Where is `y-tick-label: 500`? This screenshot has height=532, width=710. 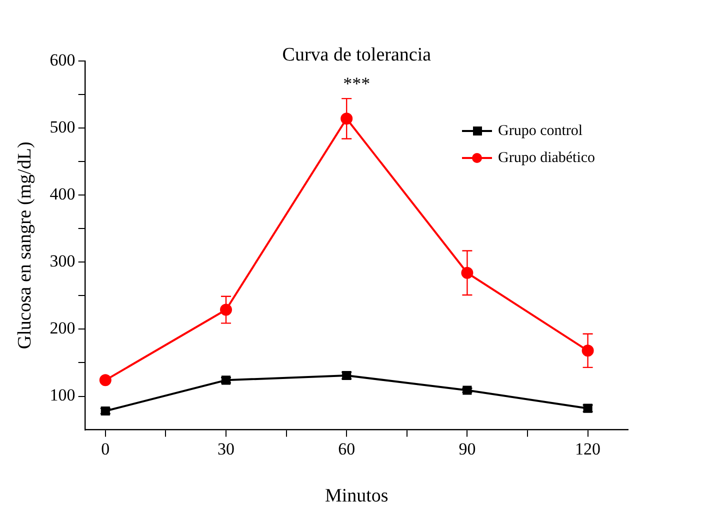 y-tick-label: 500 is located at coordinates (63, 127).